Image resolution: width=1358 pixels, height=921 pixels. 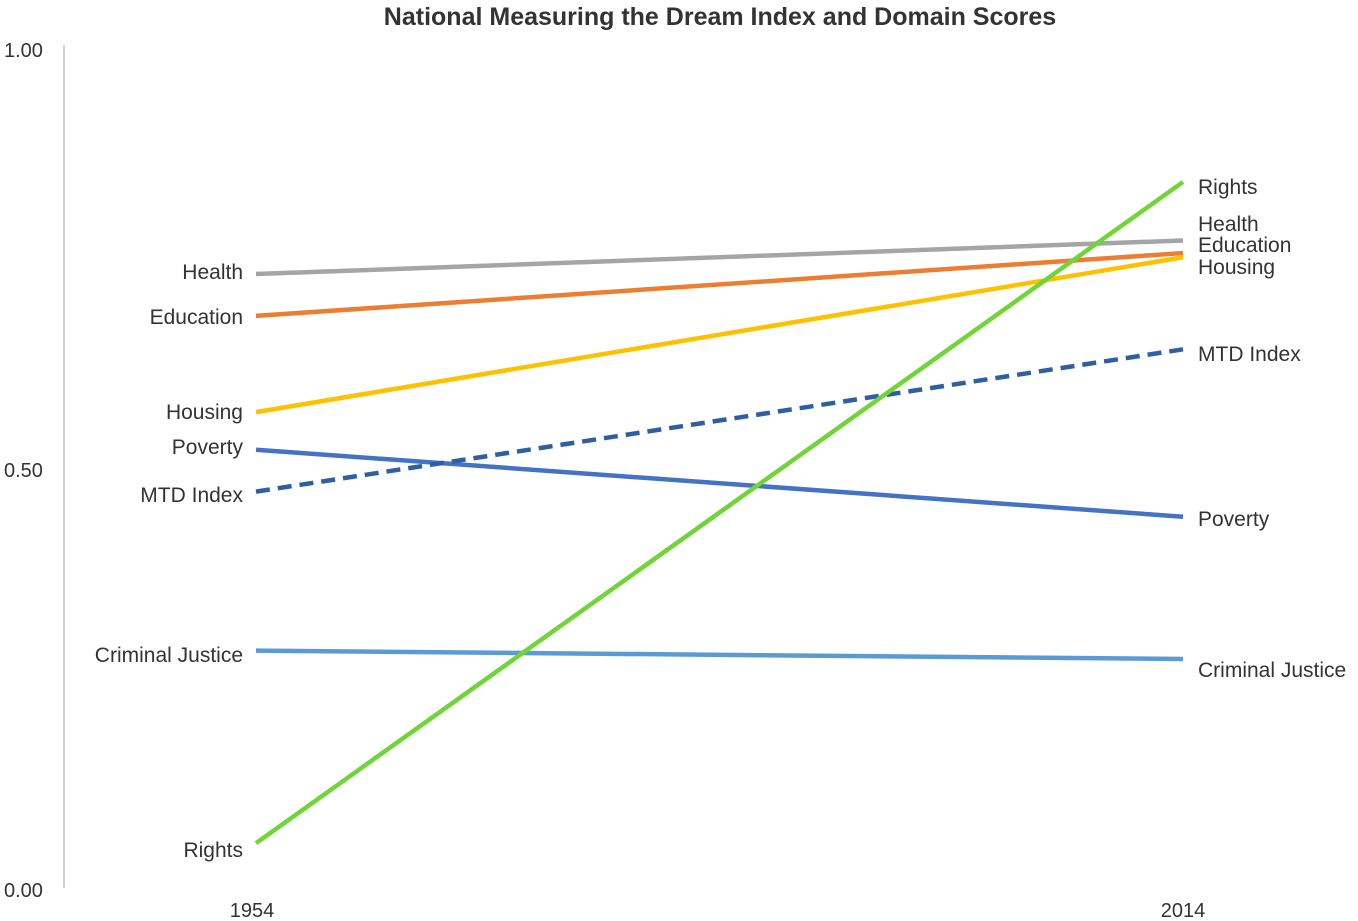 What do you see at coordinates (169, 655) in the screenshot?
I see `label-1954-criminal-justice: Criminal Justice` at bounding box center [169, 655].